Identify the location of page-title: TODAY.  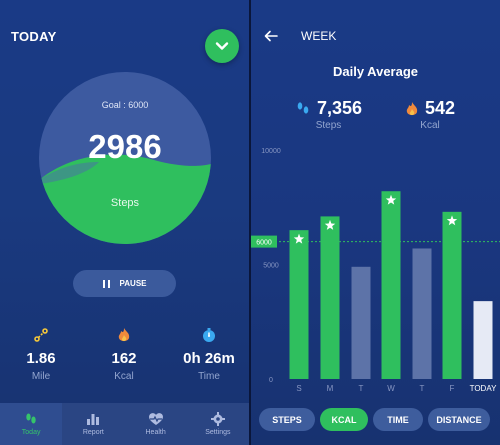
(34, 36).